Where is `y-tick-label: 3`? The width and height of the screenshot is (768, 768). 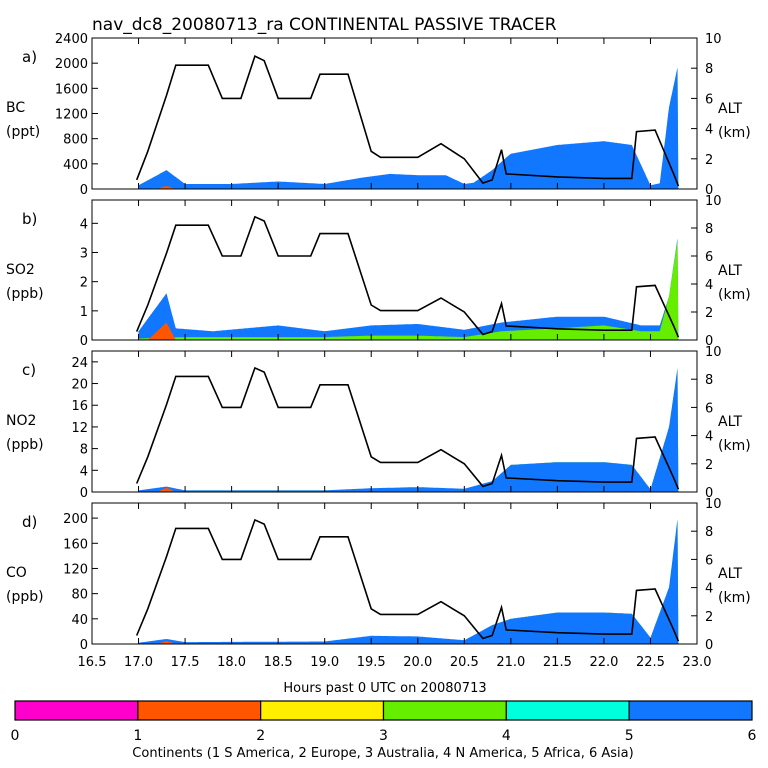
y-tick-label: 3 is located at coordinates (84, 254).